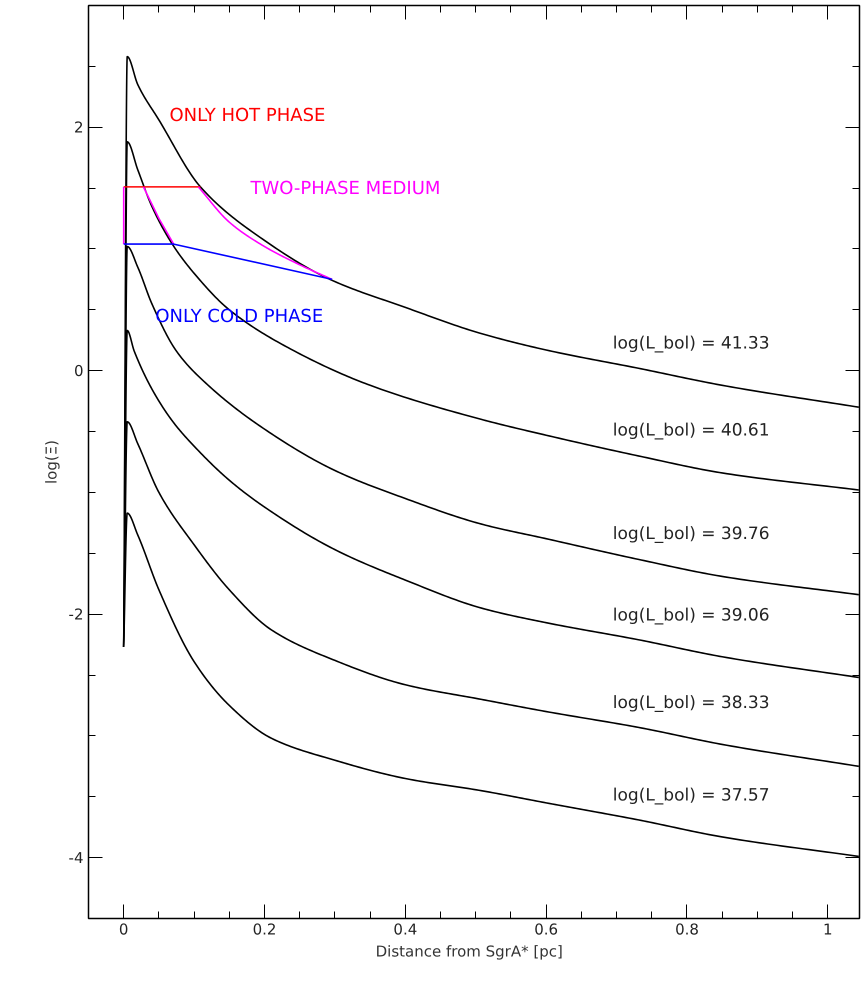  What do you see at coordinates (264, 929) in the screenshot?
I see `x-tick-label: 0.2` at bounding box center [264, 929].